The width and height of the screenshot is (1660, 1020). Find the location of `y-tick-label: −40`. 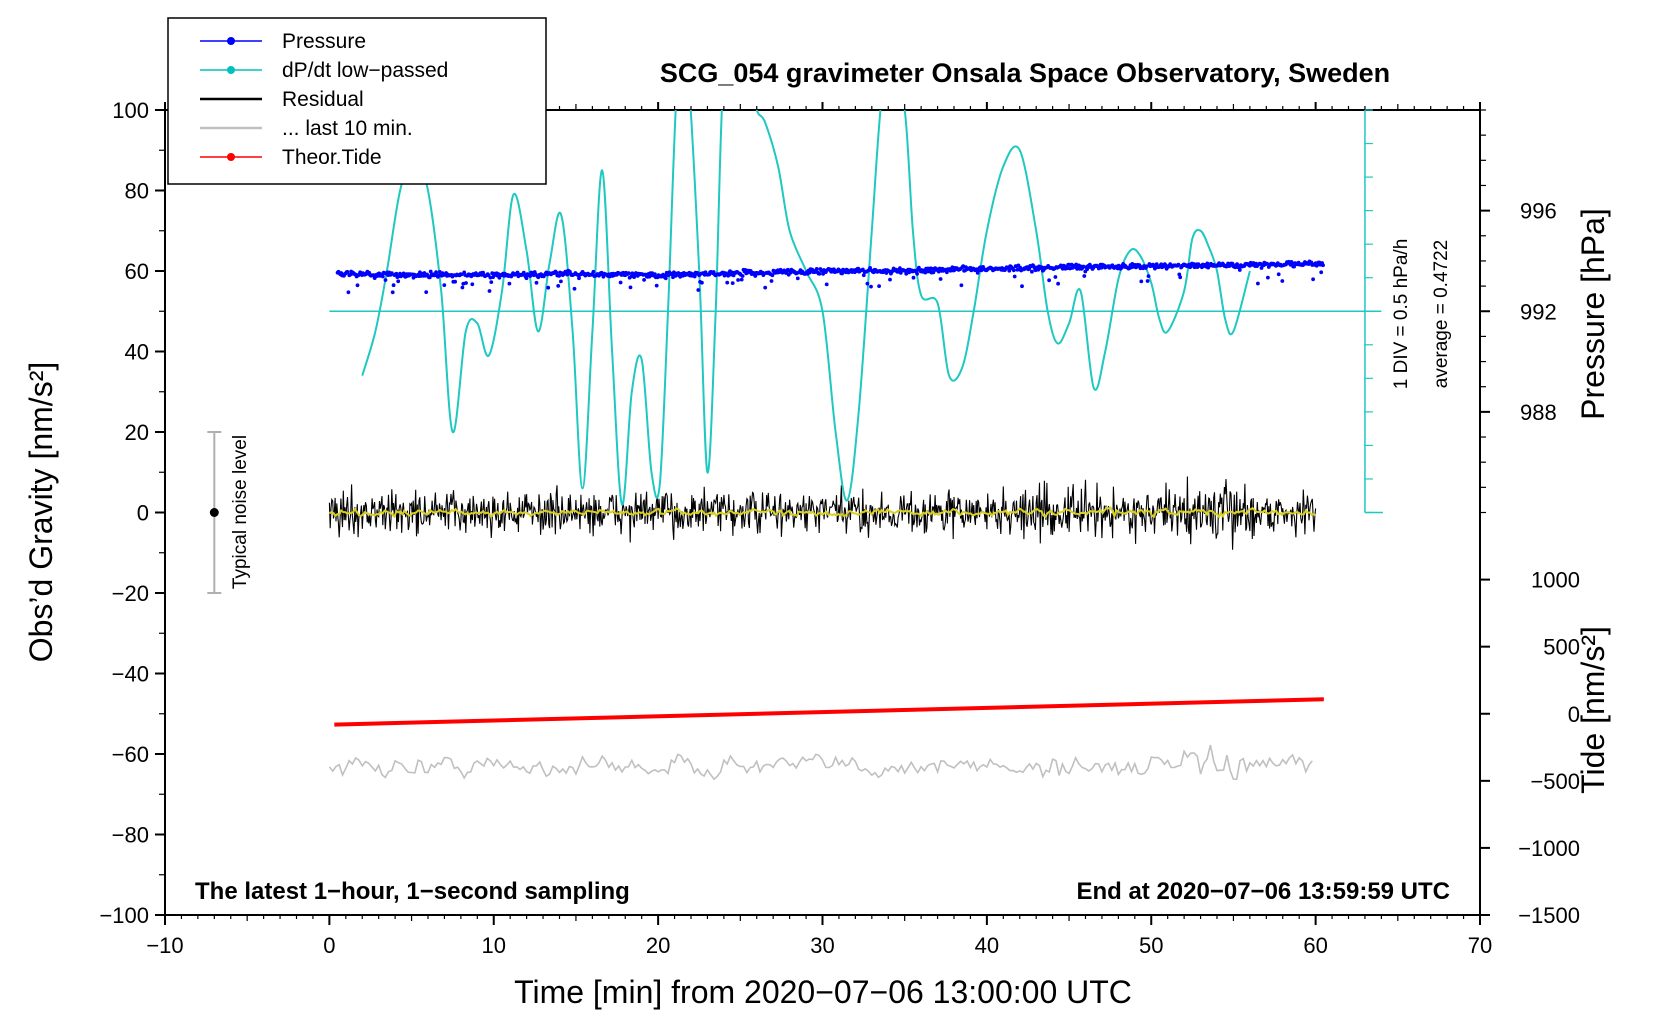

y-tick-label: −40 is located at coordinates (130, 674).